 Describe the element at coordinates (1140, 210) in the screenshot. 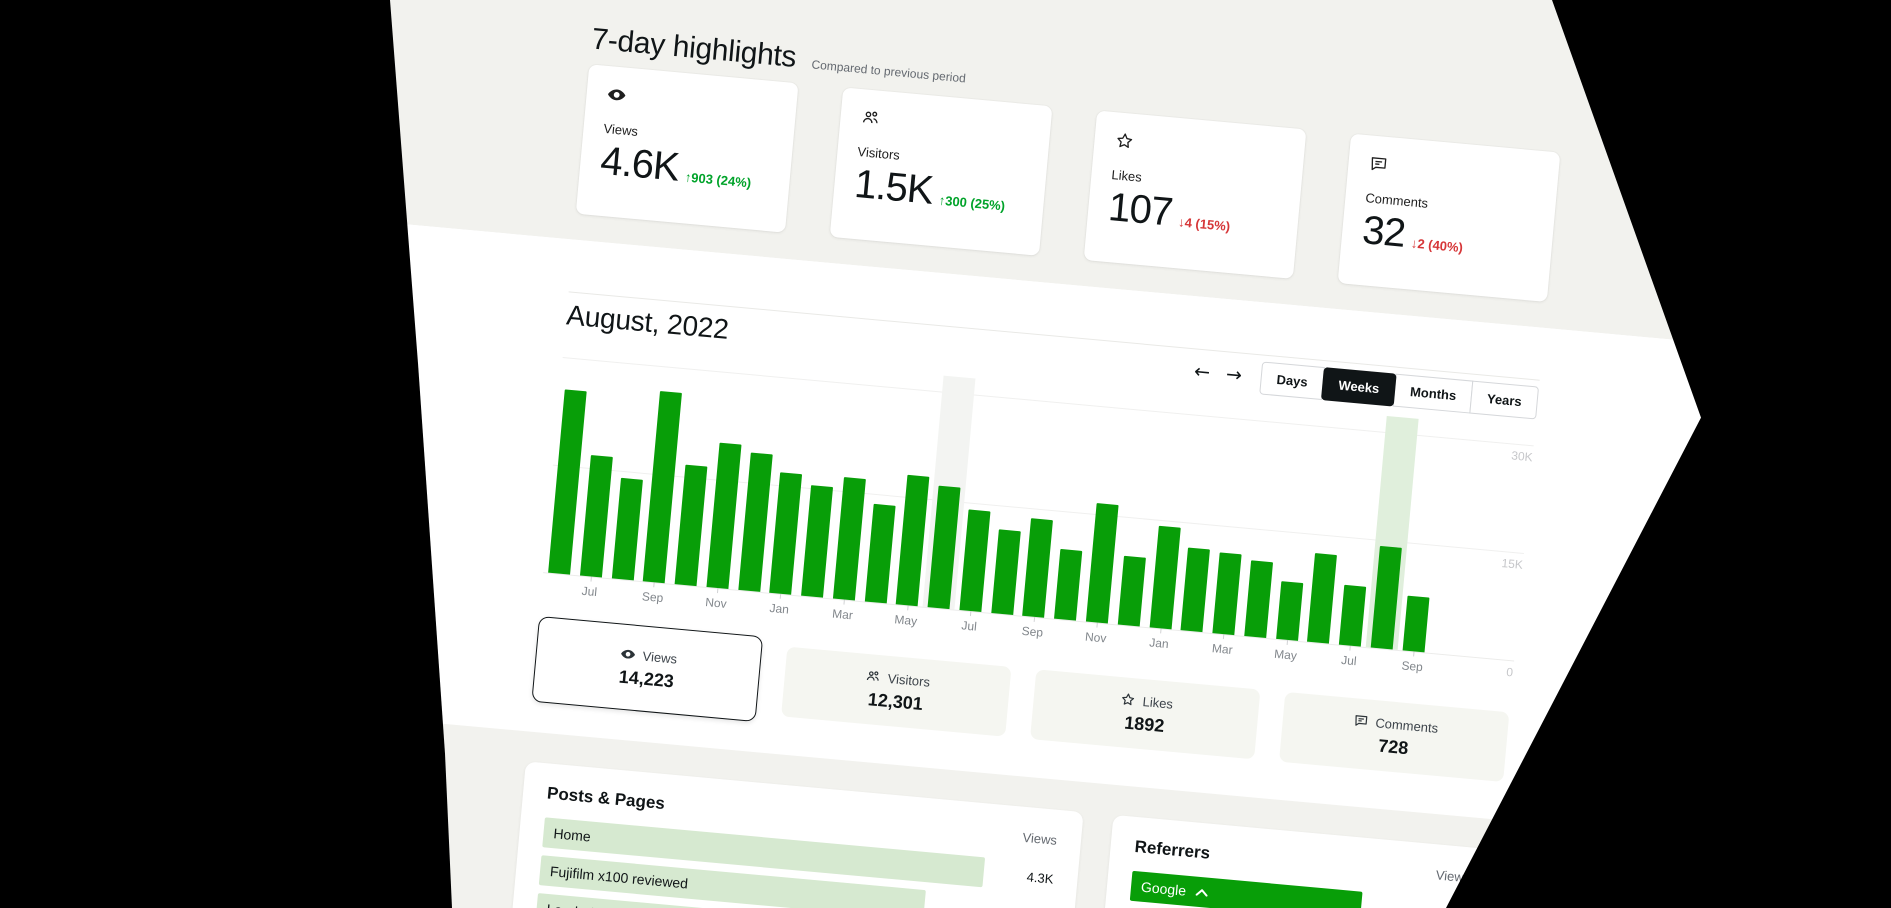

I see `stat-value: 107` at that location.